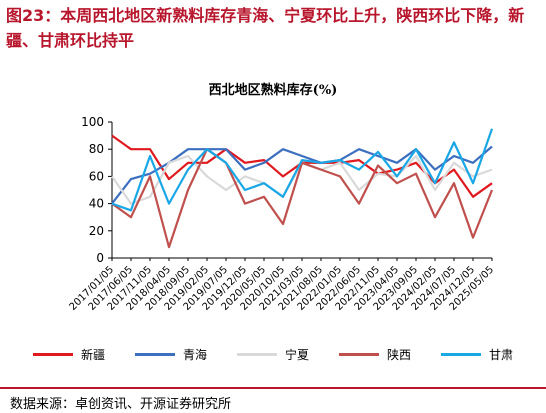 Image resolution: width=546 pixels, height=413 pixels. I want to click on legend-label: 新疆, so click(92, 355).